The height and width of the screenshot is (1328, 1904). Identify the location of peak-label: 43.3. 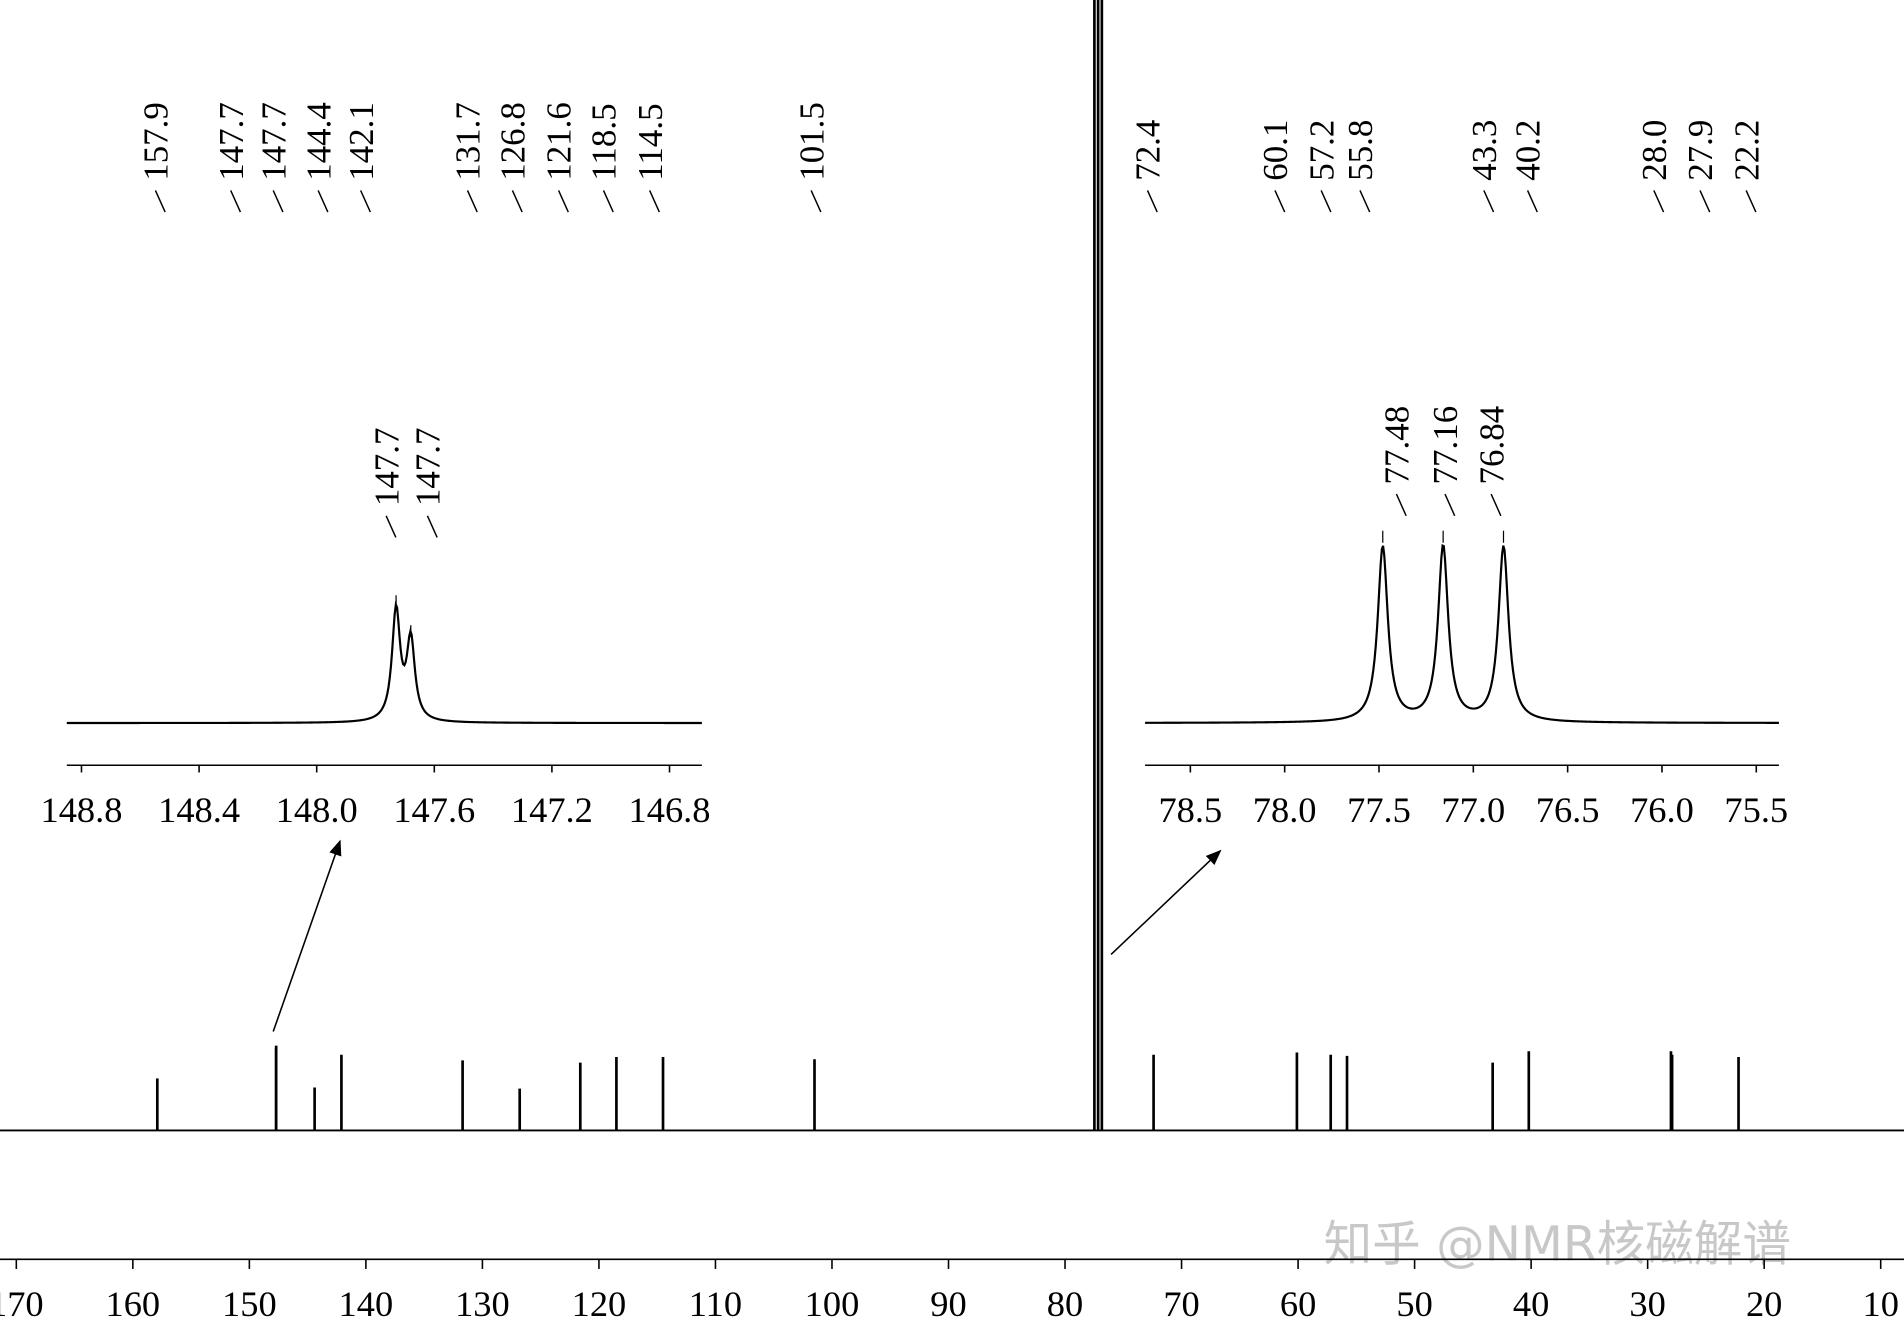
(1484, 150).